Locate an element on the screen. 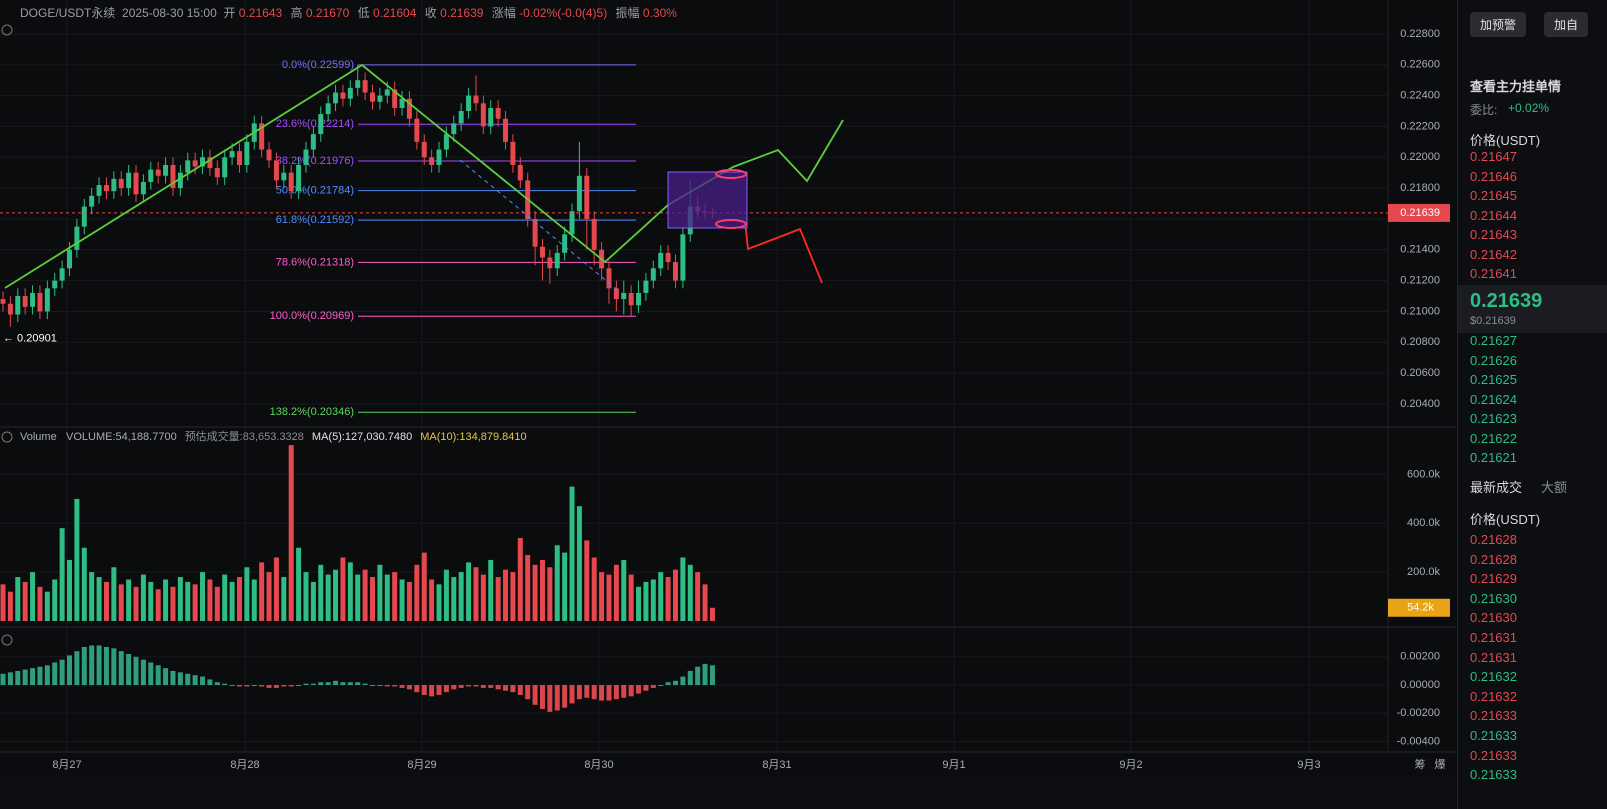 The width and height of the screenshot is (1607, 809). last-price-box is located at coordinates (1532, 309).